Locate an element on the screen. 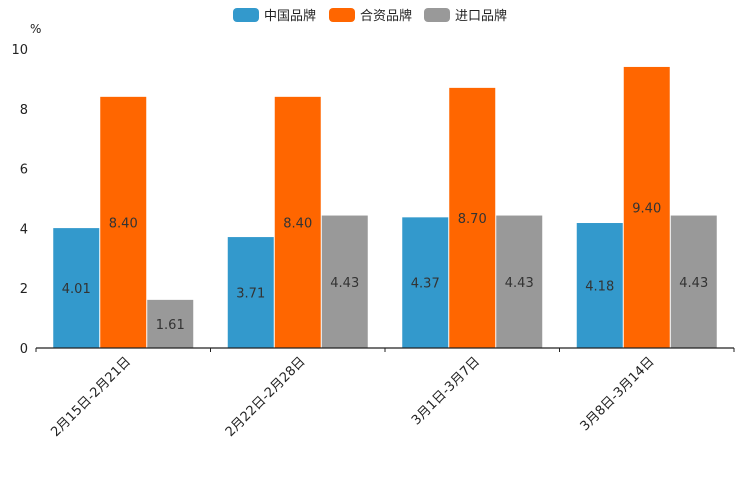 This screenshot has width=744, height=496. legend-label-1: 合资品牌 is located at coordinates (386, 16).